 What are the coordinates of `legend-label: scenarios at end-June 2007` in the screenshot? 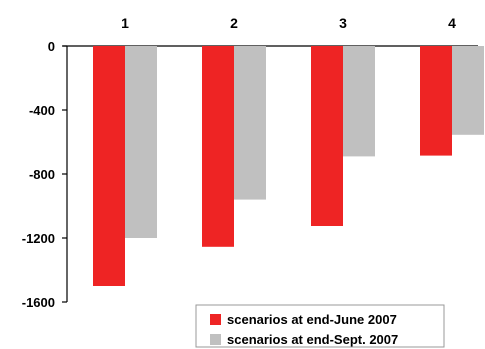 It's located at (312, 319).